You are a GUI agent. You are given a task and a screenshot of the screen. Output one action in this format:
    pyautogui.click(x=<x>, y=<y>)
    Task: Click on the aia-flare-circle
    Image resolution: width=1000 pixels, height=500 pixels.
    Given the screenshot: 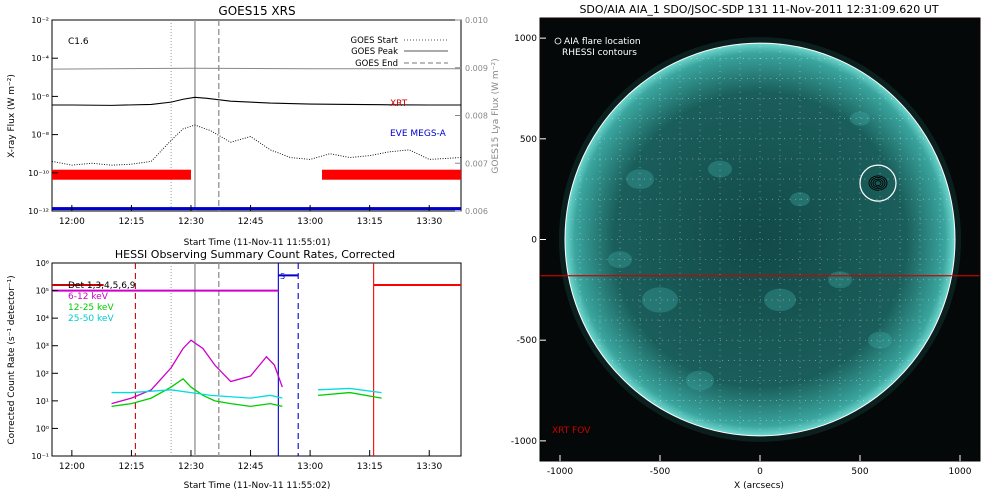 What is the action you would take?
    pyautogui.click(x=878, y=183)
    